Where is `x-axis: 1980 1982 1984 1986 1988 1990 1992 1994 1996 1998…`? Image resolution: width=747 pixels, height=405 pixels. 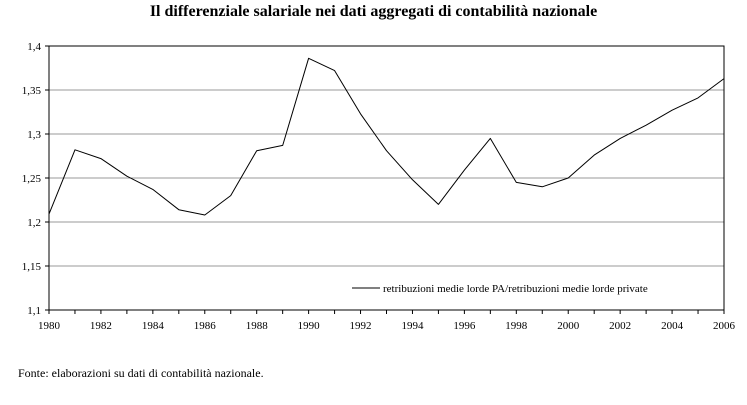 x-axis: 1980 1982 1984 1986 1988 1990 1992 1994 1996 1998… is located at coordinates (387, 321).